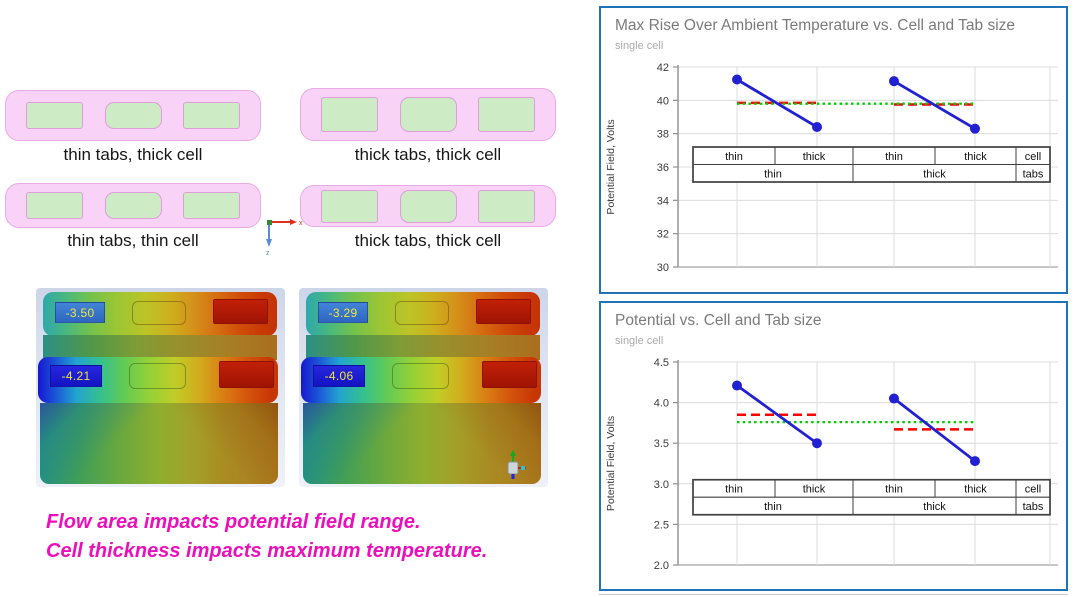 The image size is (1075, 597). I want to click on svg-text: 2.5, so click(661, 525).